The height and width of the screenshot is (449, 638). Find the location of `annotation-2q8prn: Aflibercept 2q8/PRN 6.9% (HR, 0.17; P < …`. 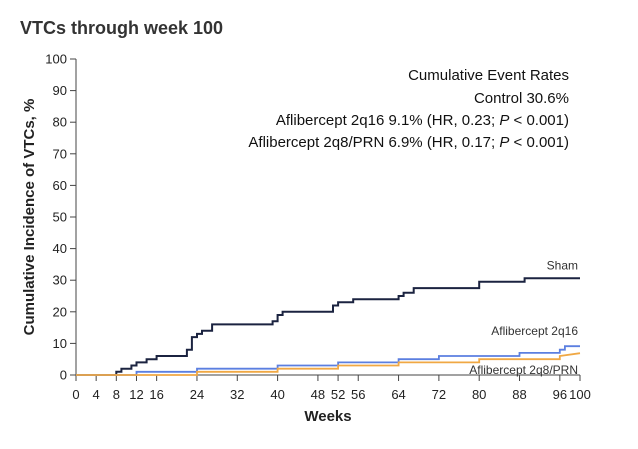

annotation-2q8prn: Aflibercept 2q8/PRN 6.9% (HR, 0.17; P < … is located at coordinates (408, 142).